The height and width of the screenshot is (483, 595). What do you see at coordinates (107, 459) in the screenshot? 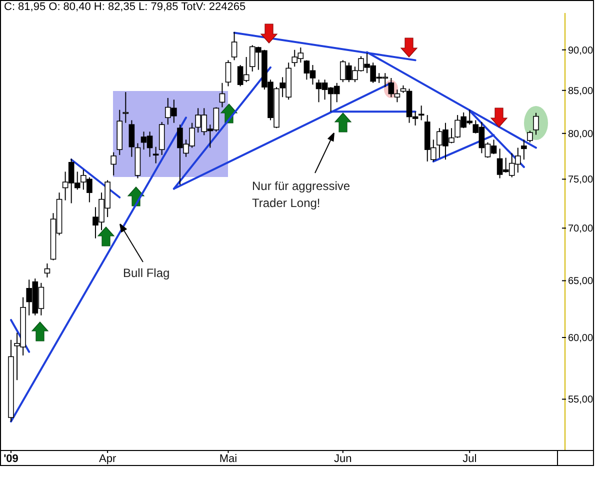
I see `x-tick-label: Apr` at bounding box center [107, 459].